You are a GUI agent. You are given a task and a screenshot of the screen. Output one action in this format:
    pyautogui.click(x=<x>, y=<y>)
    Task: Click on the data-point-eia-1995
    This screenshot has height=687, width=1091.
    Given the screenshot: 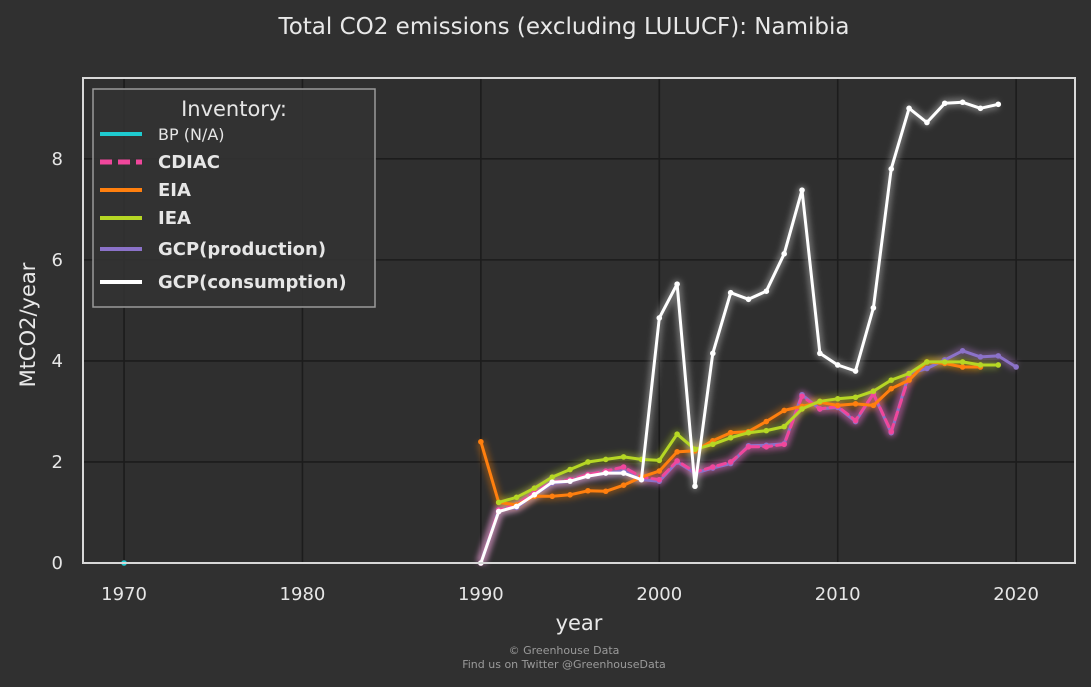 What is the action you would take?
    pyautogui.click(x=570, y=494)
    